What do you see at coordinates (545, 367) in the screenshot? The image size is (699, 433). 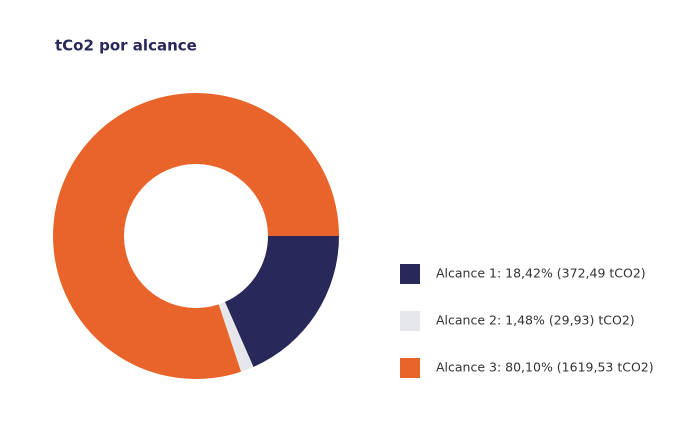 I see `legend-label: Alcance 3: 80,10% (1619,53 tCO2)` at bounding box center [545, 367].